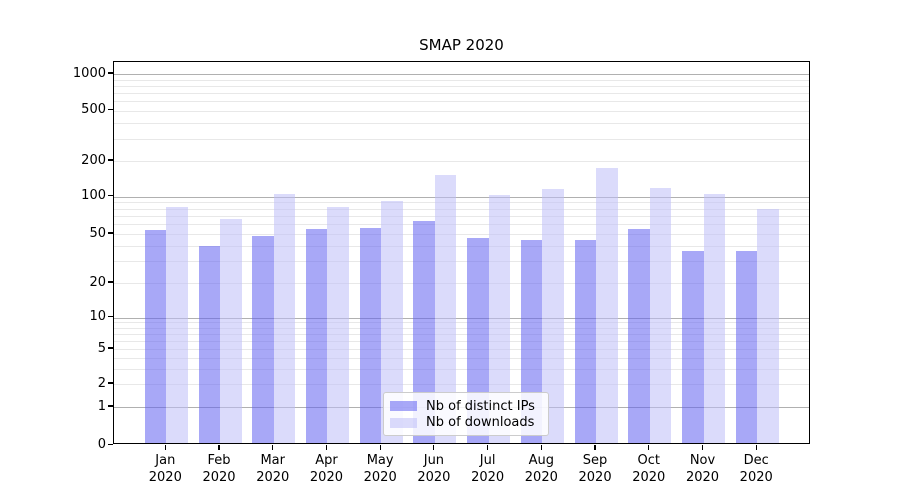 The width and height of the screenshot is (900, 500). What do you see at coordinates (541, 460) in the screenshot?
I see `x-tick-month: Aug` at bounding box center [541, 460].